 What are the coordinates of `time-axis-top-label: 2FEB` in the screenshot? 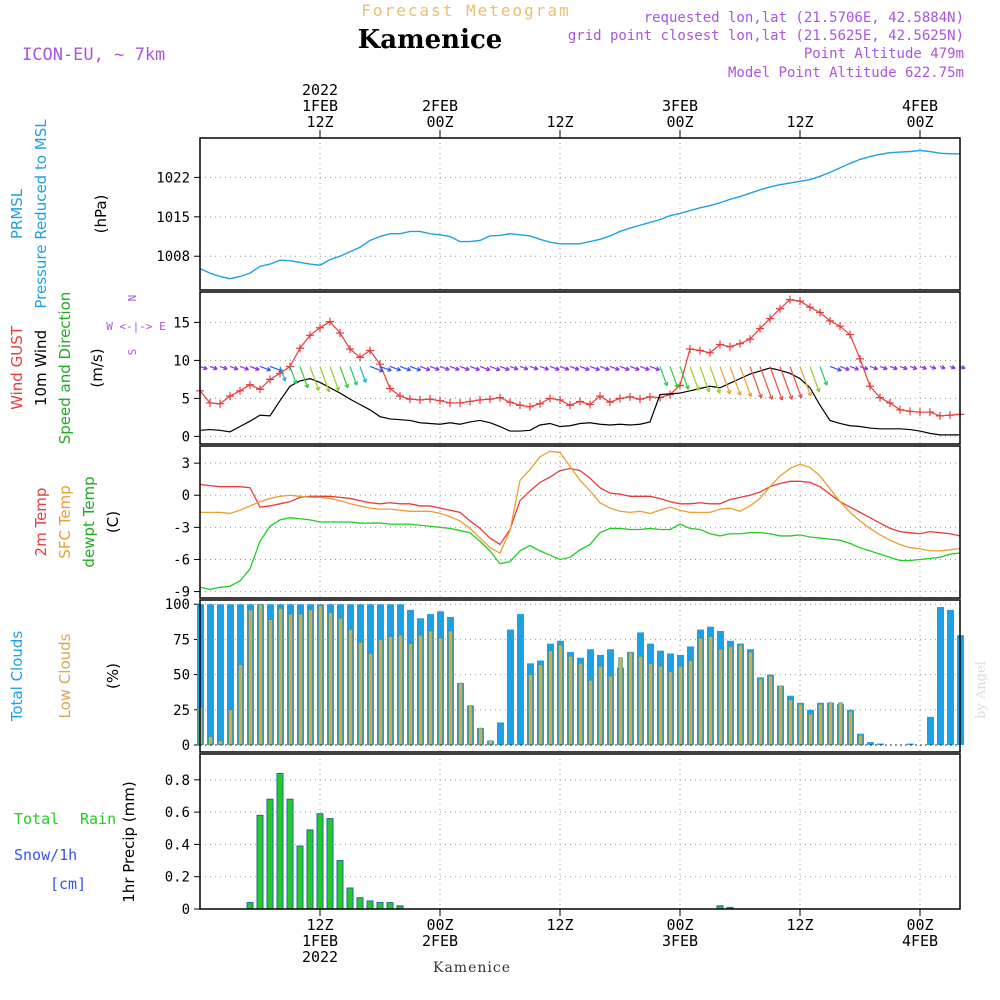 It's located at (440, 106).